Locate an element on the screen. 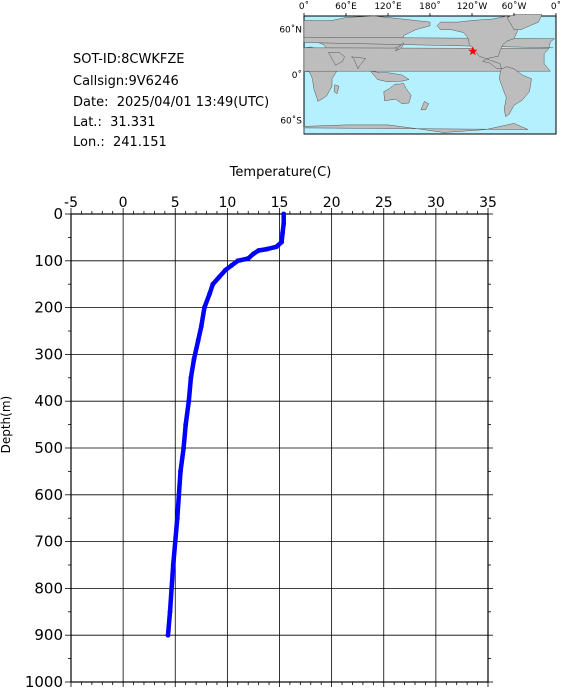 The width and height of the screenshot is (564, 690). location-map: 0˚ 60˚E 120˚E 180˚ 120˚W 60˚W 0˚ 60˚N 0˚ 60˚S is located at coordinates (420, 69).